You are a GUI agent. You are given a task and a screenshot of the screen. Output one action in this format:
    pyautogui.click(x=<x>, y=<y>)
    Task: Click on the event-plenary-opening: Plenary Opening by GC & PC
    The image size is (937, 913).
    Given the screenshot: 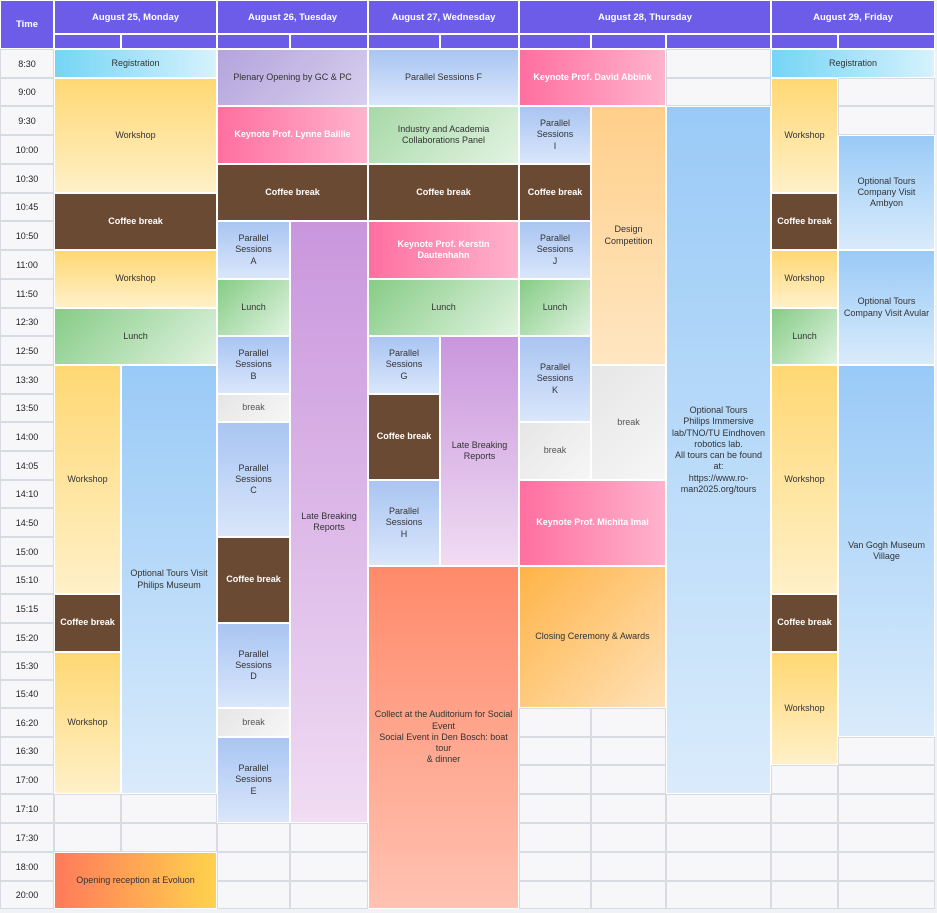 What is the action you would take?
    pyautogui.click(x=292, y=77)
    